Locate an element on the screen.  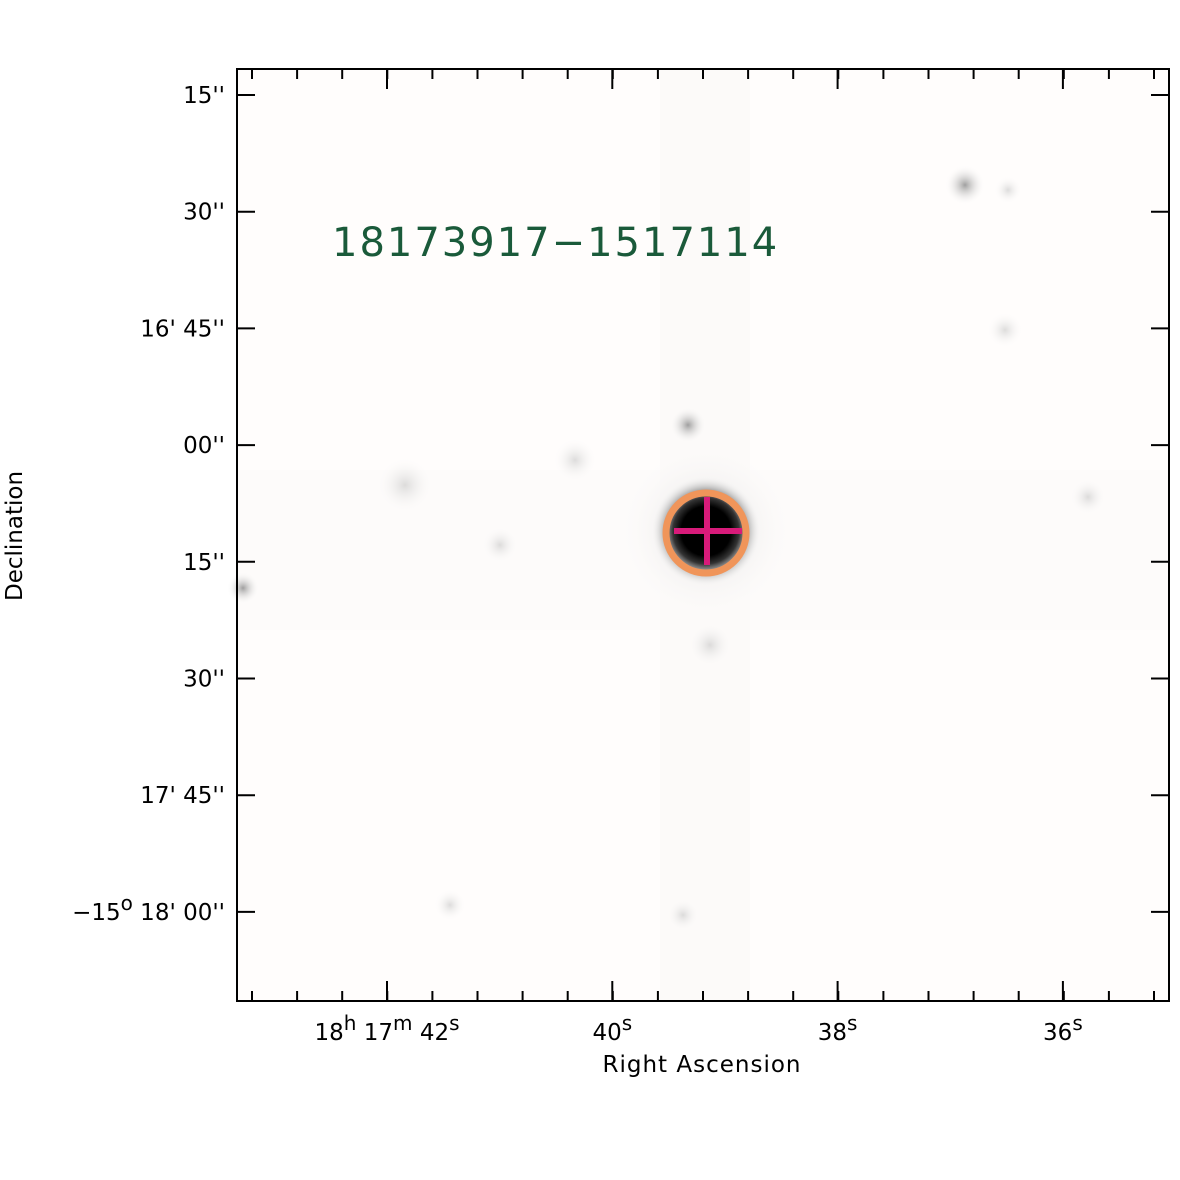
tick-label-part: 16' 45'' is located at coordinates (182, 329).